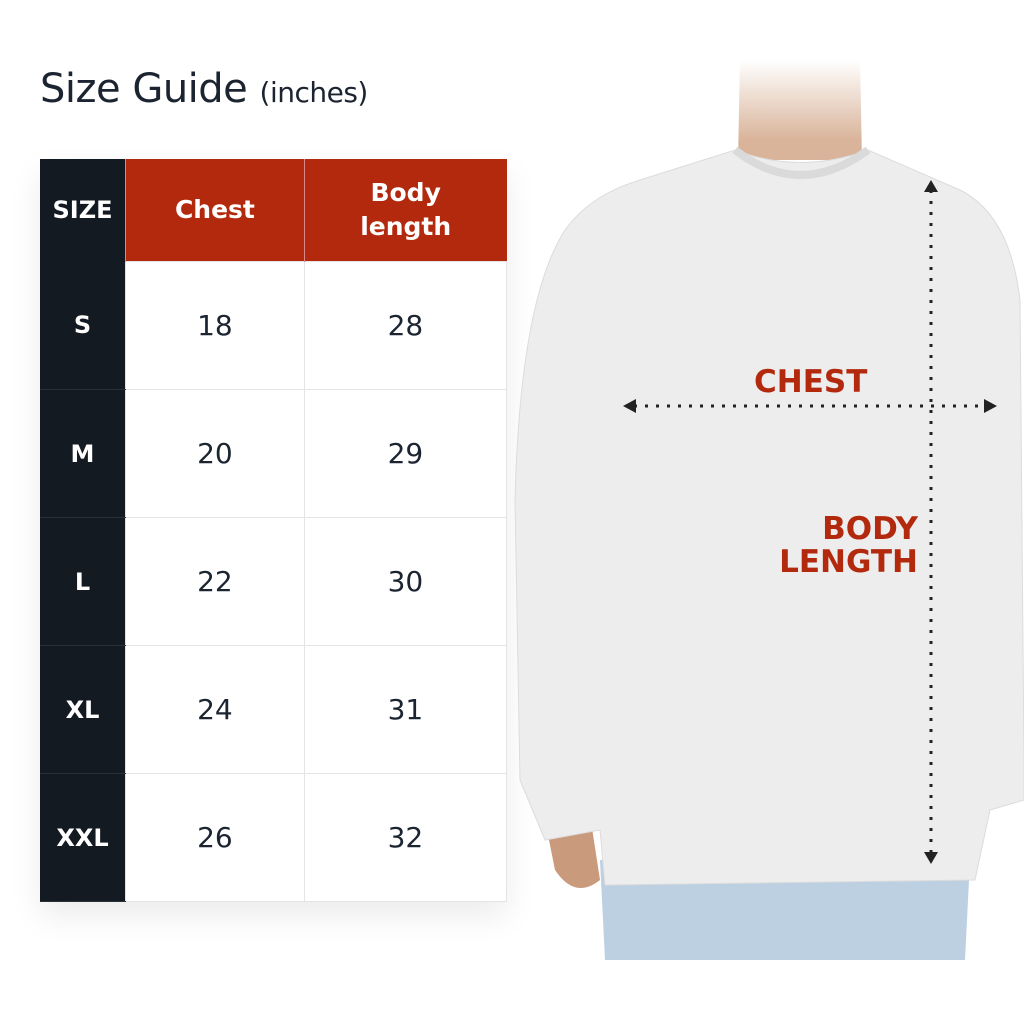 Image resolution: width=1024 pixels, height=1024 pixels. Describe the element at coordinates (405, 837) in the screenshot. I see `length-cell: 32` at that location.